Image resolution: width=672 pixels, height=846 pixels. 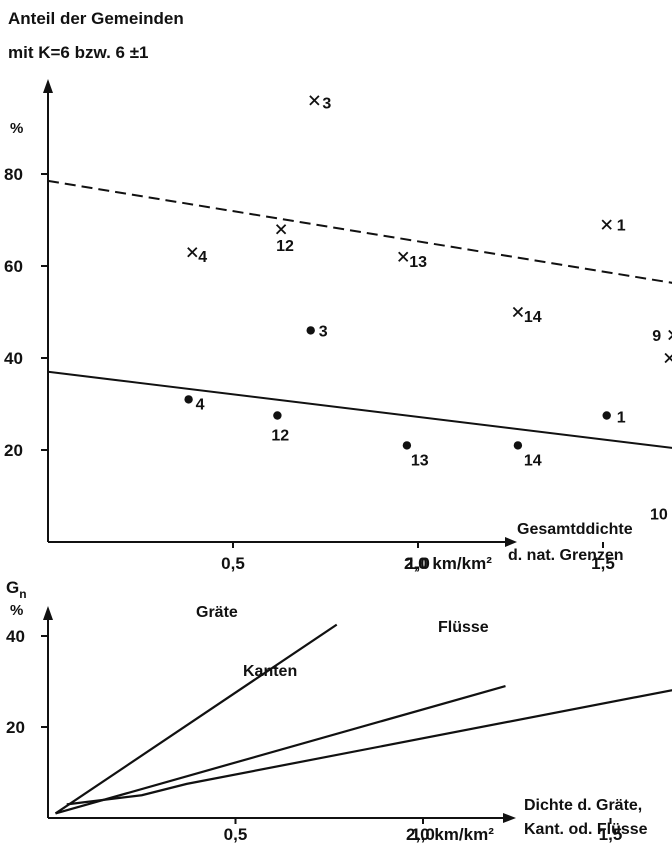 What do you see at coordinates (270, 671) in the screenshot?
I see `series-label: Kanten` at bounding box center [270, 671].